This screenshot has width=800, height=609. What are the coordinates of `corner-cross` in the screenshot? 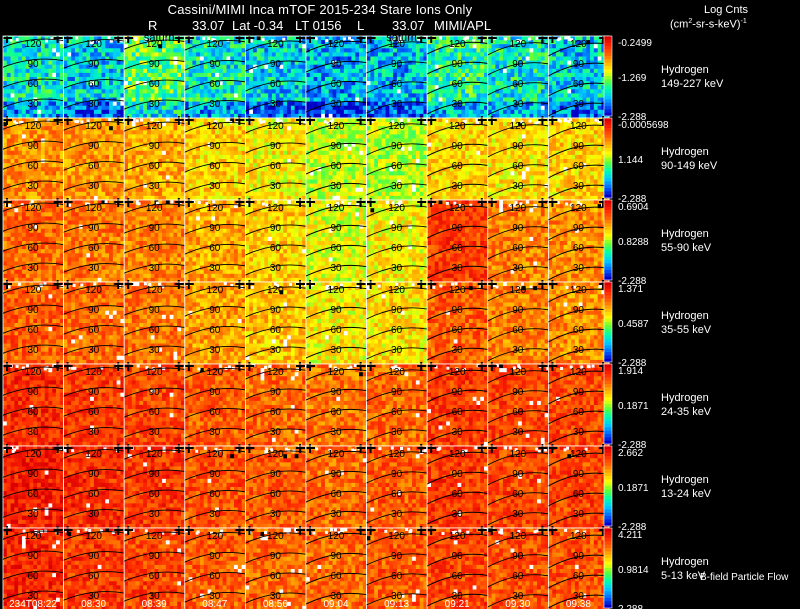 It's located at (7, 120).